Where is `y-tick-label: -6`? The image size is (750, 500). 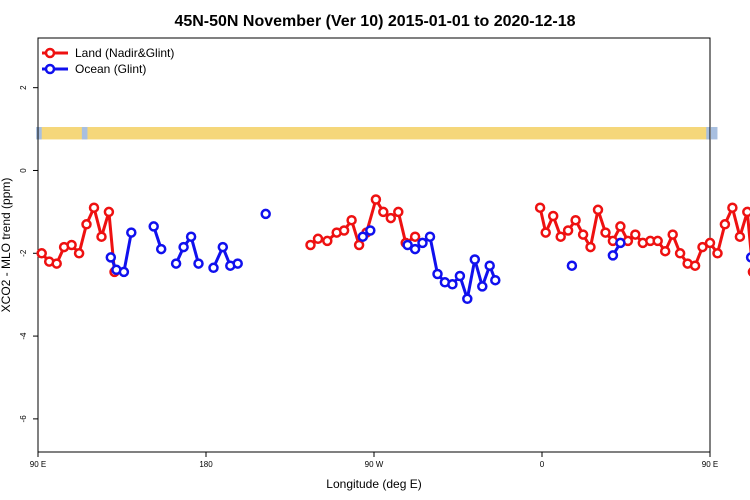
y-tick-label: -6 is located at coordinates (23, 419).